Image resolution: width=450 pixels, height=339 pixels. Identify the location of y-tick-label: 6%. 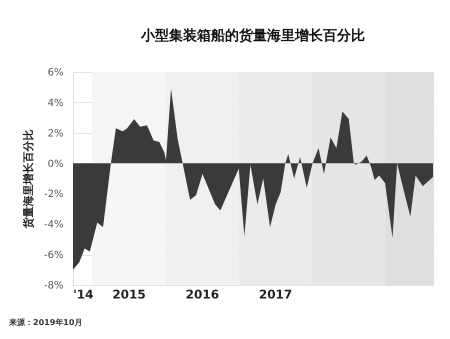
(56, 73).